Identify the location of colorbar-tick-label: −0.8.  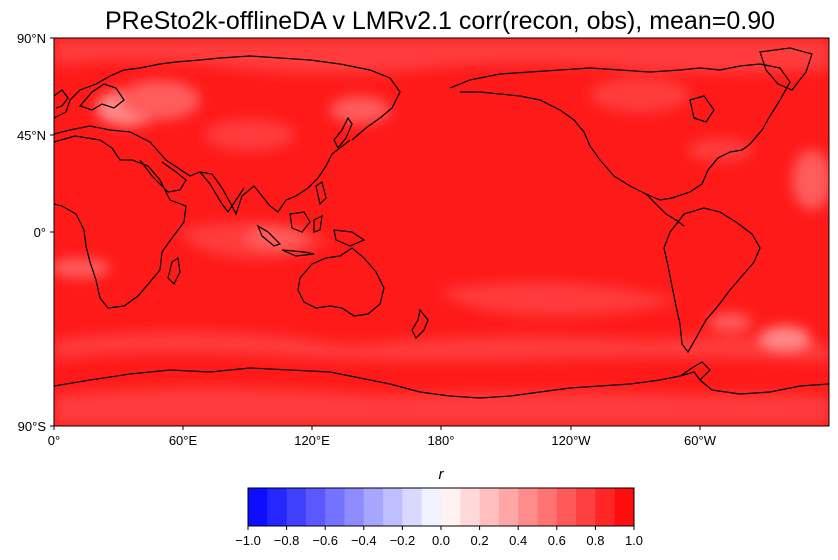
(287, 540).